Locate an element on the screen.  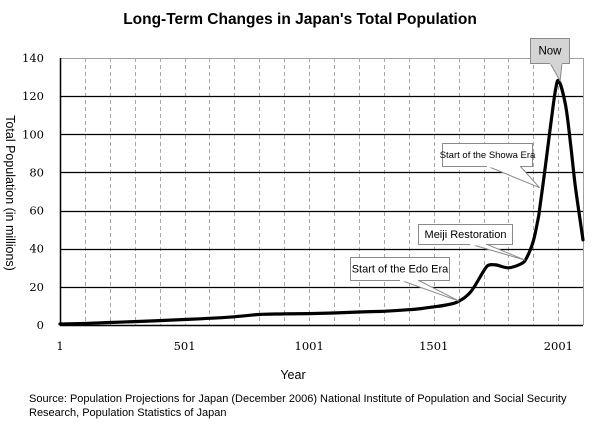
y-tick-label: 0 is located at coordinates (40, 325).